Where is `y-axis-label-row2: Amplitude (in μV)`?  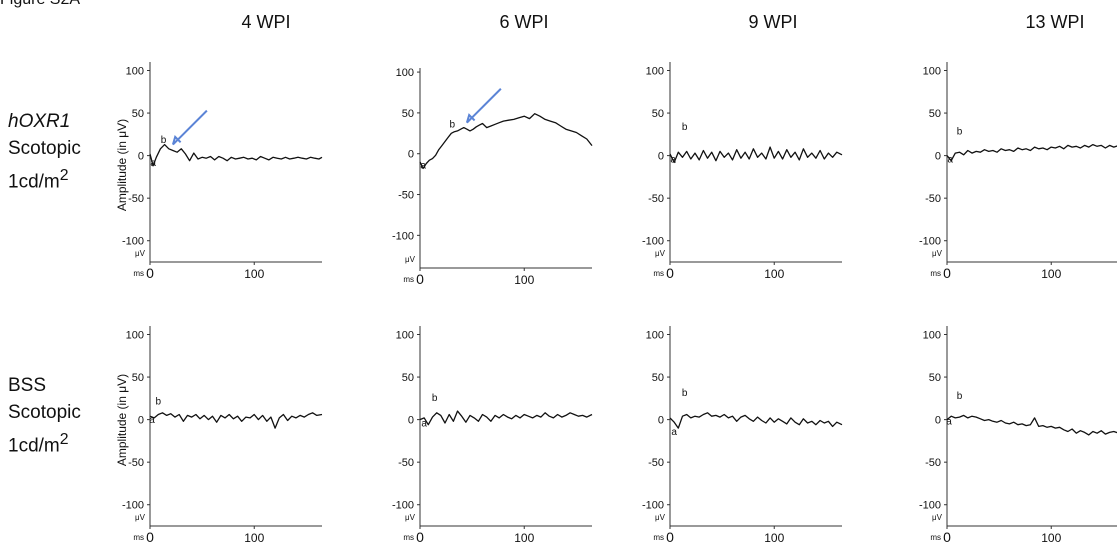
y-axis-label-row2: Amplitude (in μV) is located at coordinates (122, 420).